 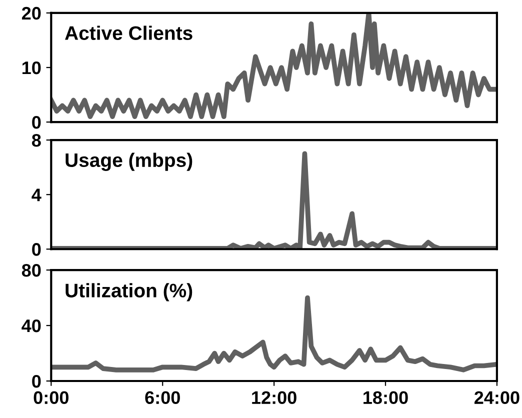 I want to click on y-tick-label: 80, so click(x=31, y=270).